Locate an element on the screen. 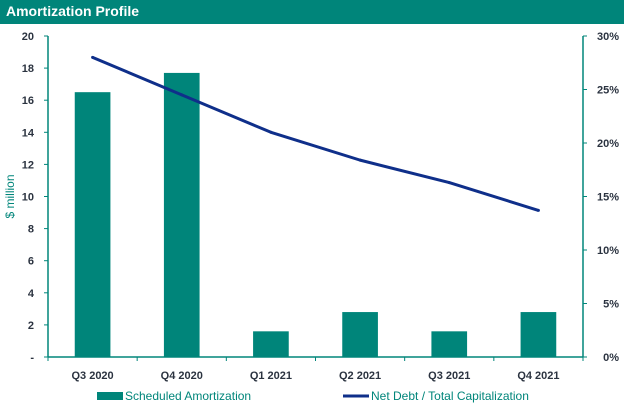 The width and height of the screenshot is (624, 407). y-tick-label: - is located at coordinates (32, 358).